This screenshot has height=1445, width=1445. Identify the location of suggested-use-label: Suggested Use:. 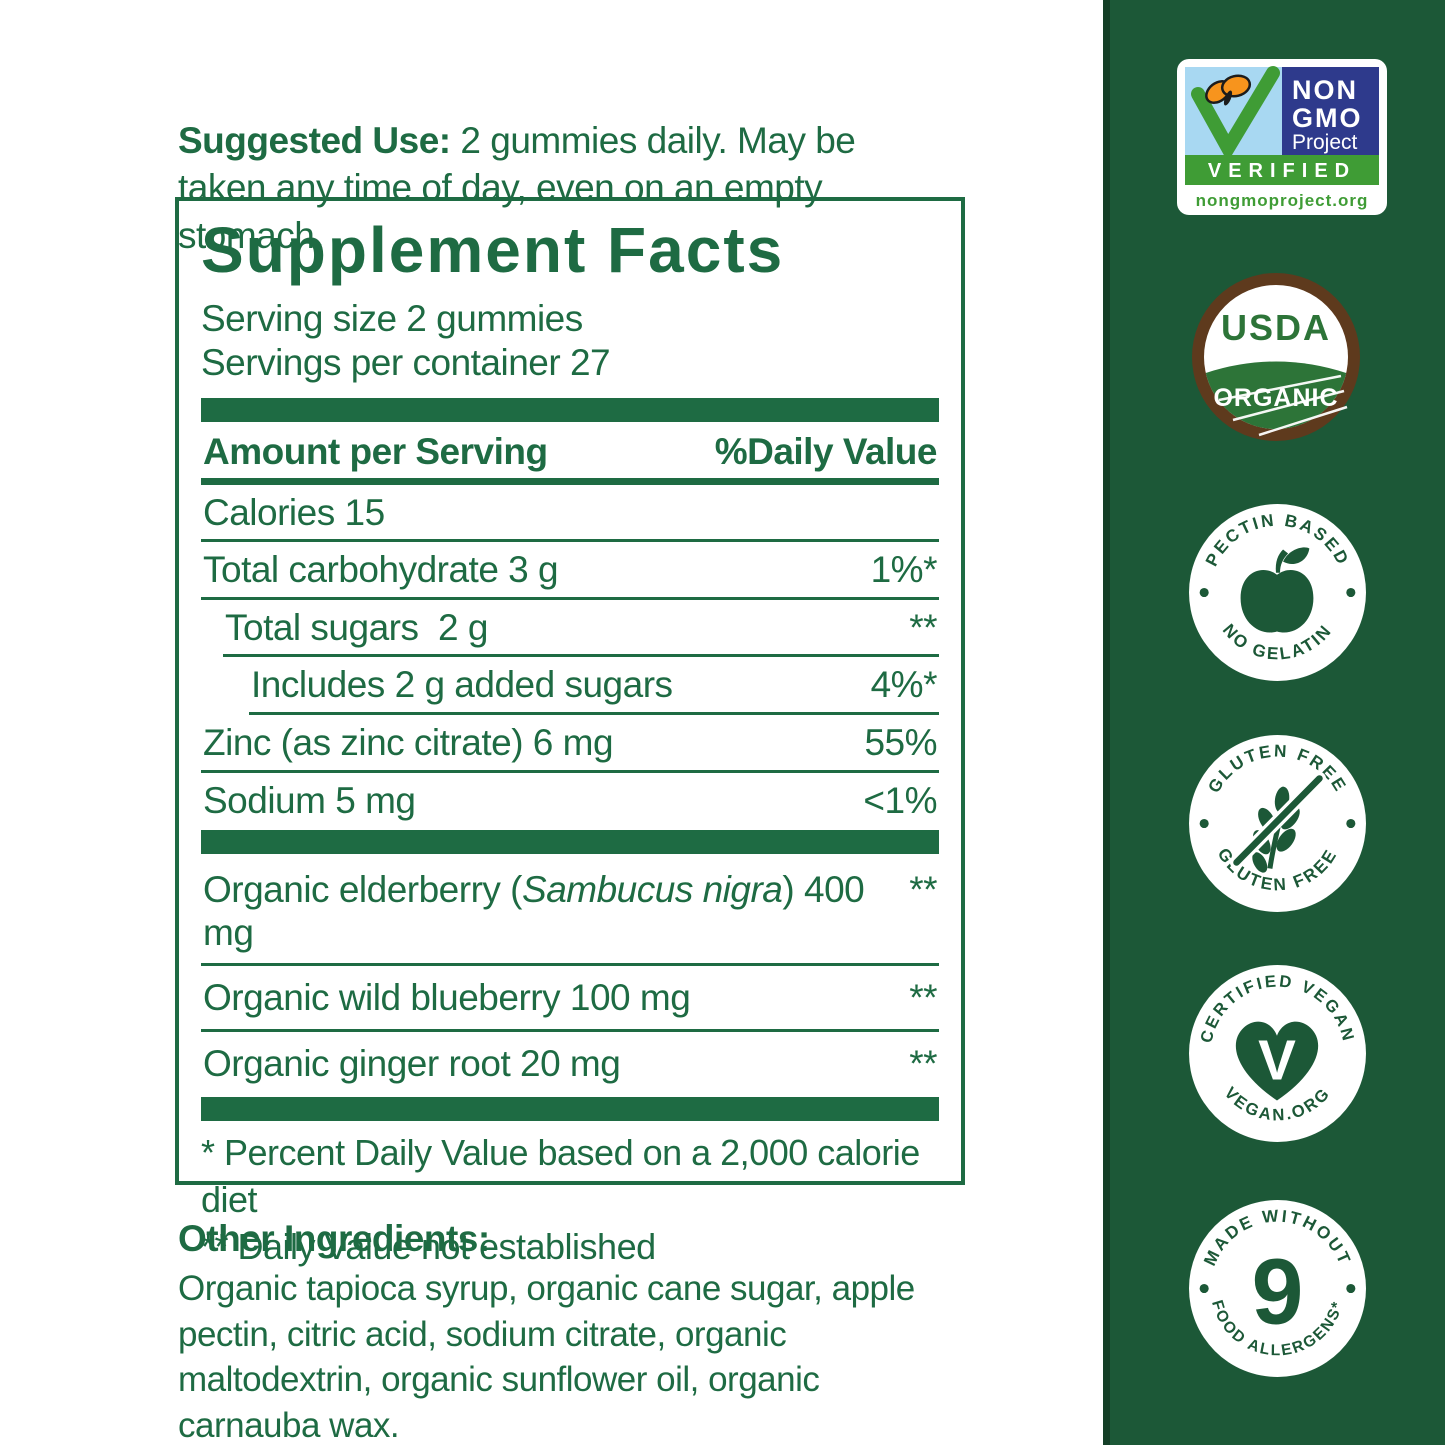
(314, 140).